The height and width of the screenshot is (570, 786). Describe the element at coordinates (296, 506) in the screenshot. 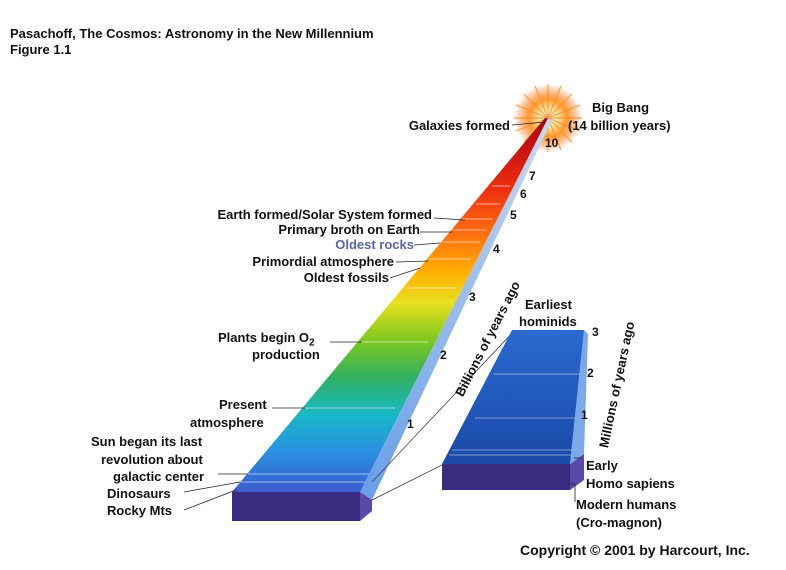

I see `ramp-base-front` at that location.